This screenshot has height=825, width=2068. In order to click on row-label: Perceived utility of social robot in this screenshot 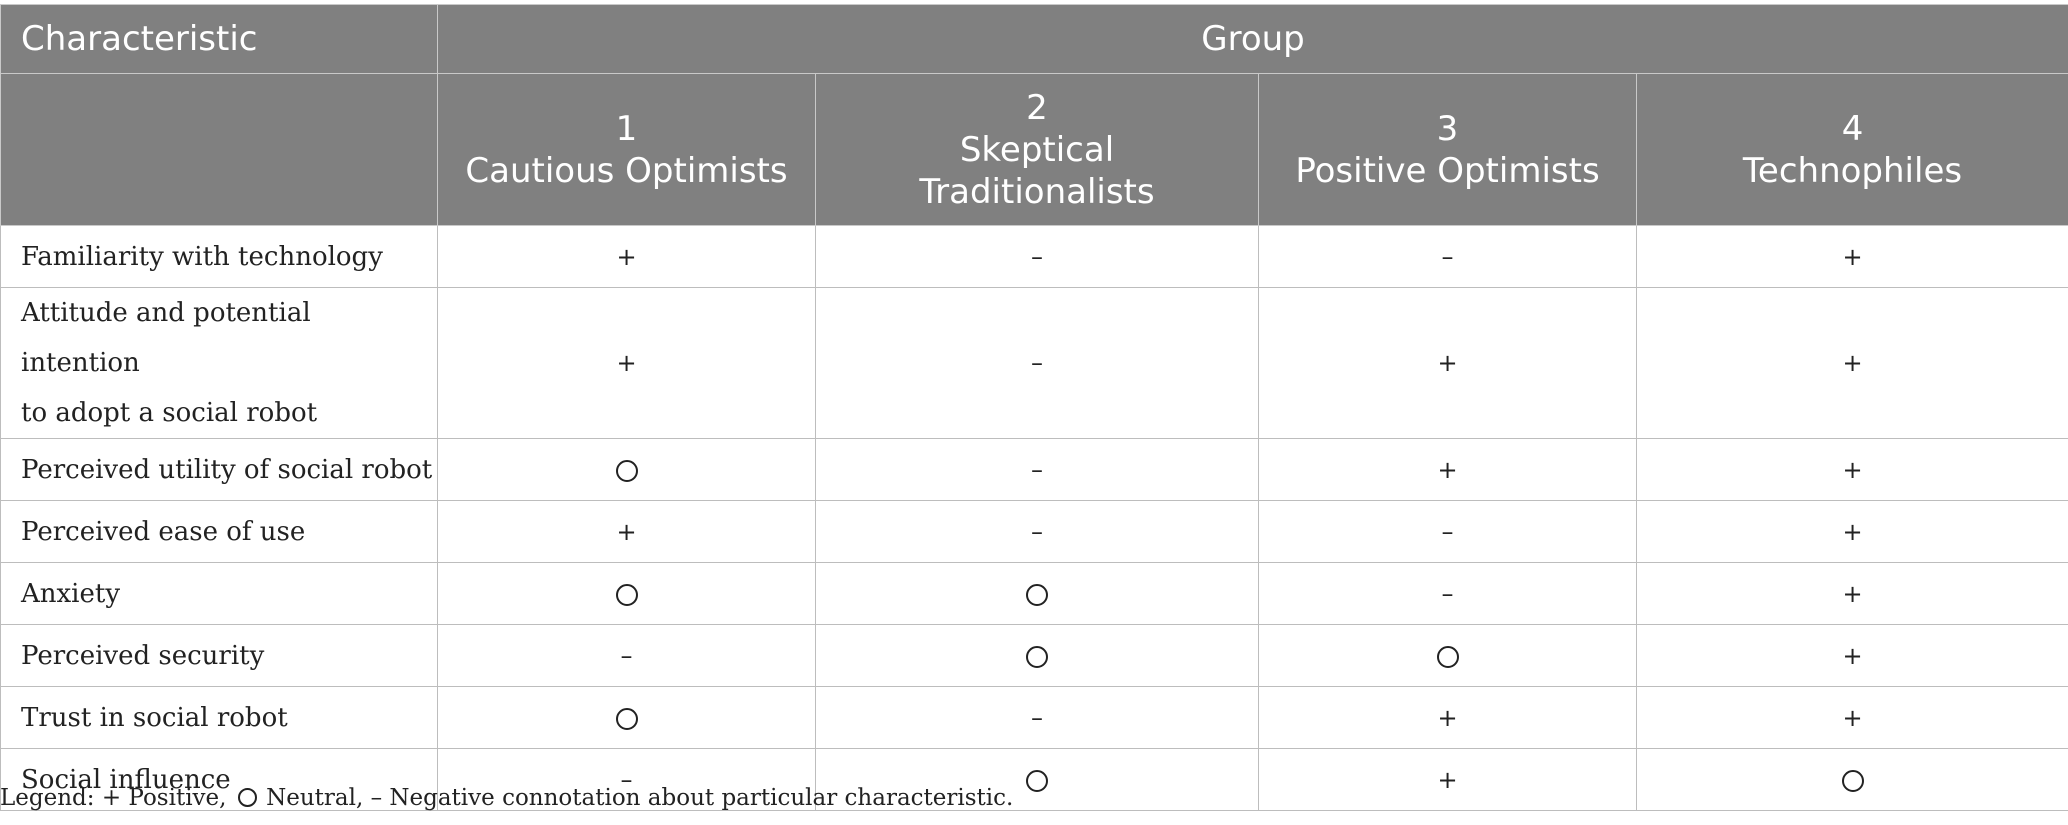, I will do `click(219, 469)`.